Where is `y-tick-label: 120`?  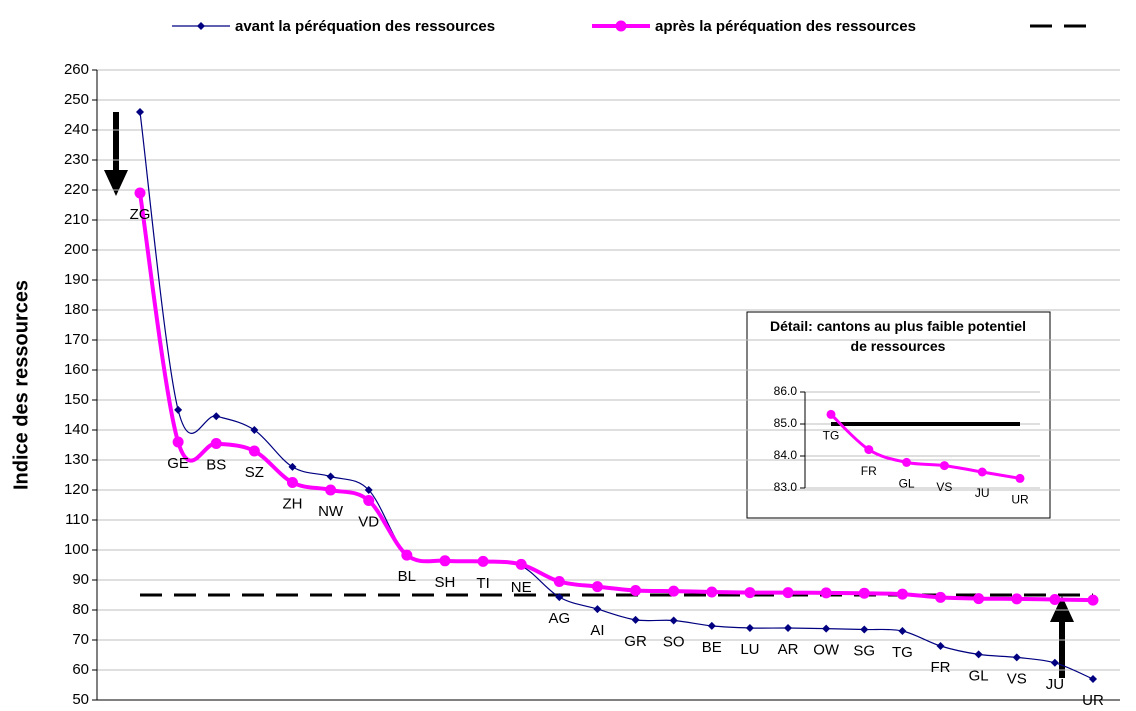
y-tick-label: 120 is located at coordinates (76, 489).